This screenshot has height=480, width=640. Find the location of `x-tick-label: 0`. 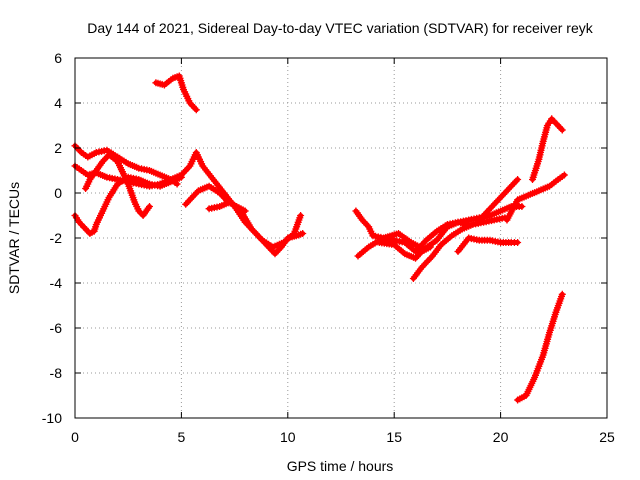

x-tick-label: 0 is located at coordinates (75, 437).